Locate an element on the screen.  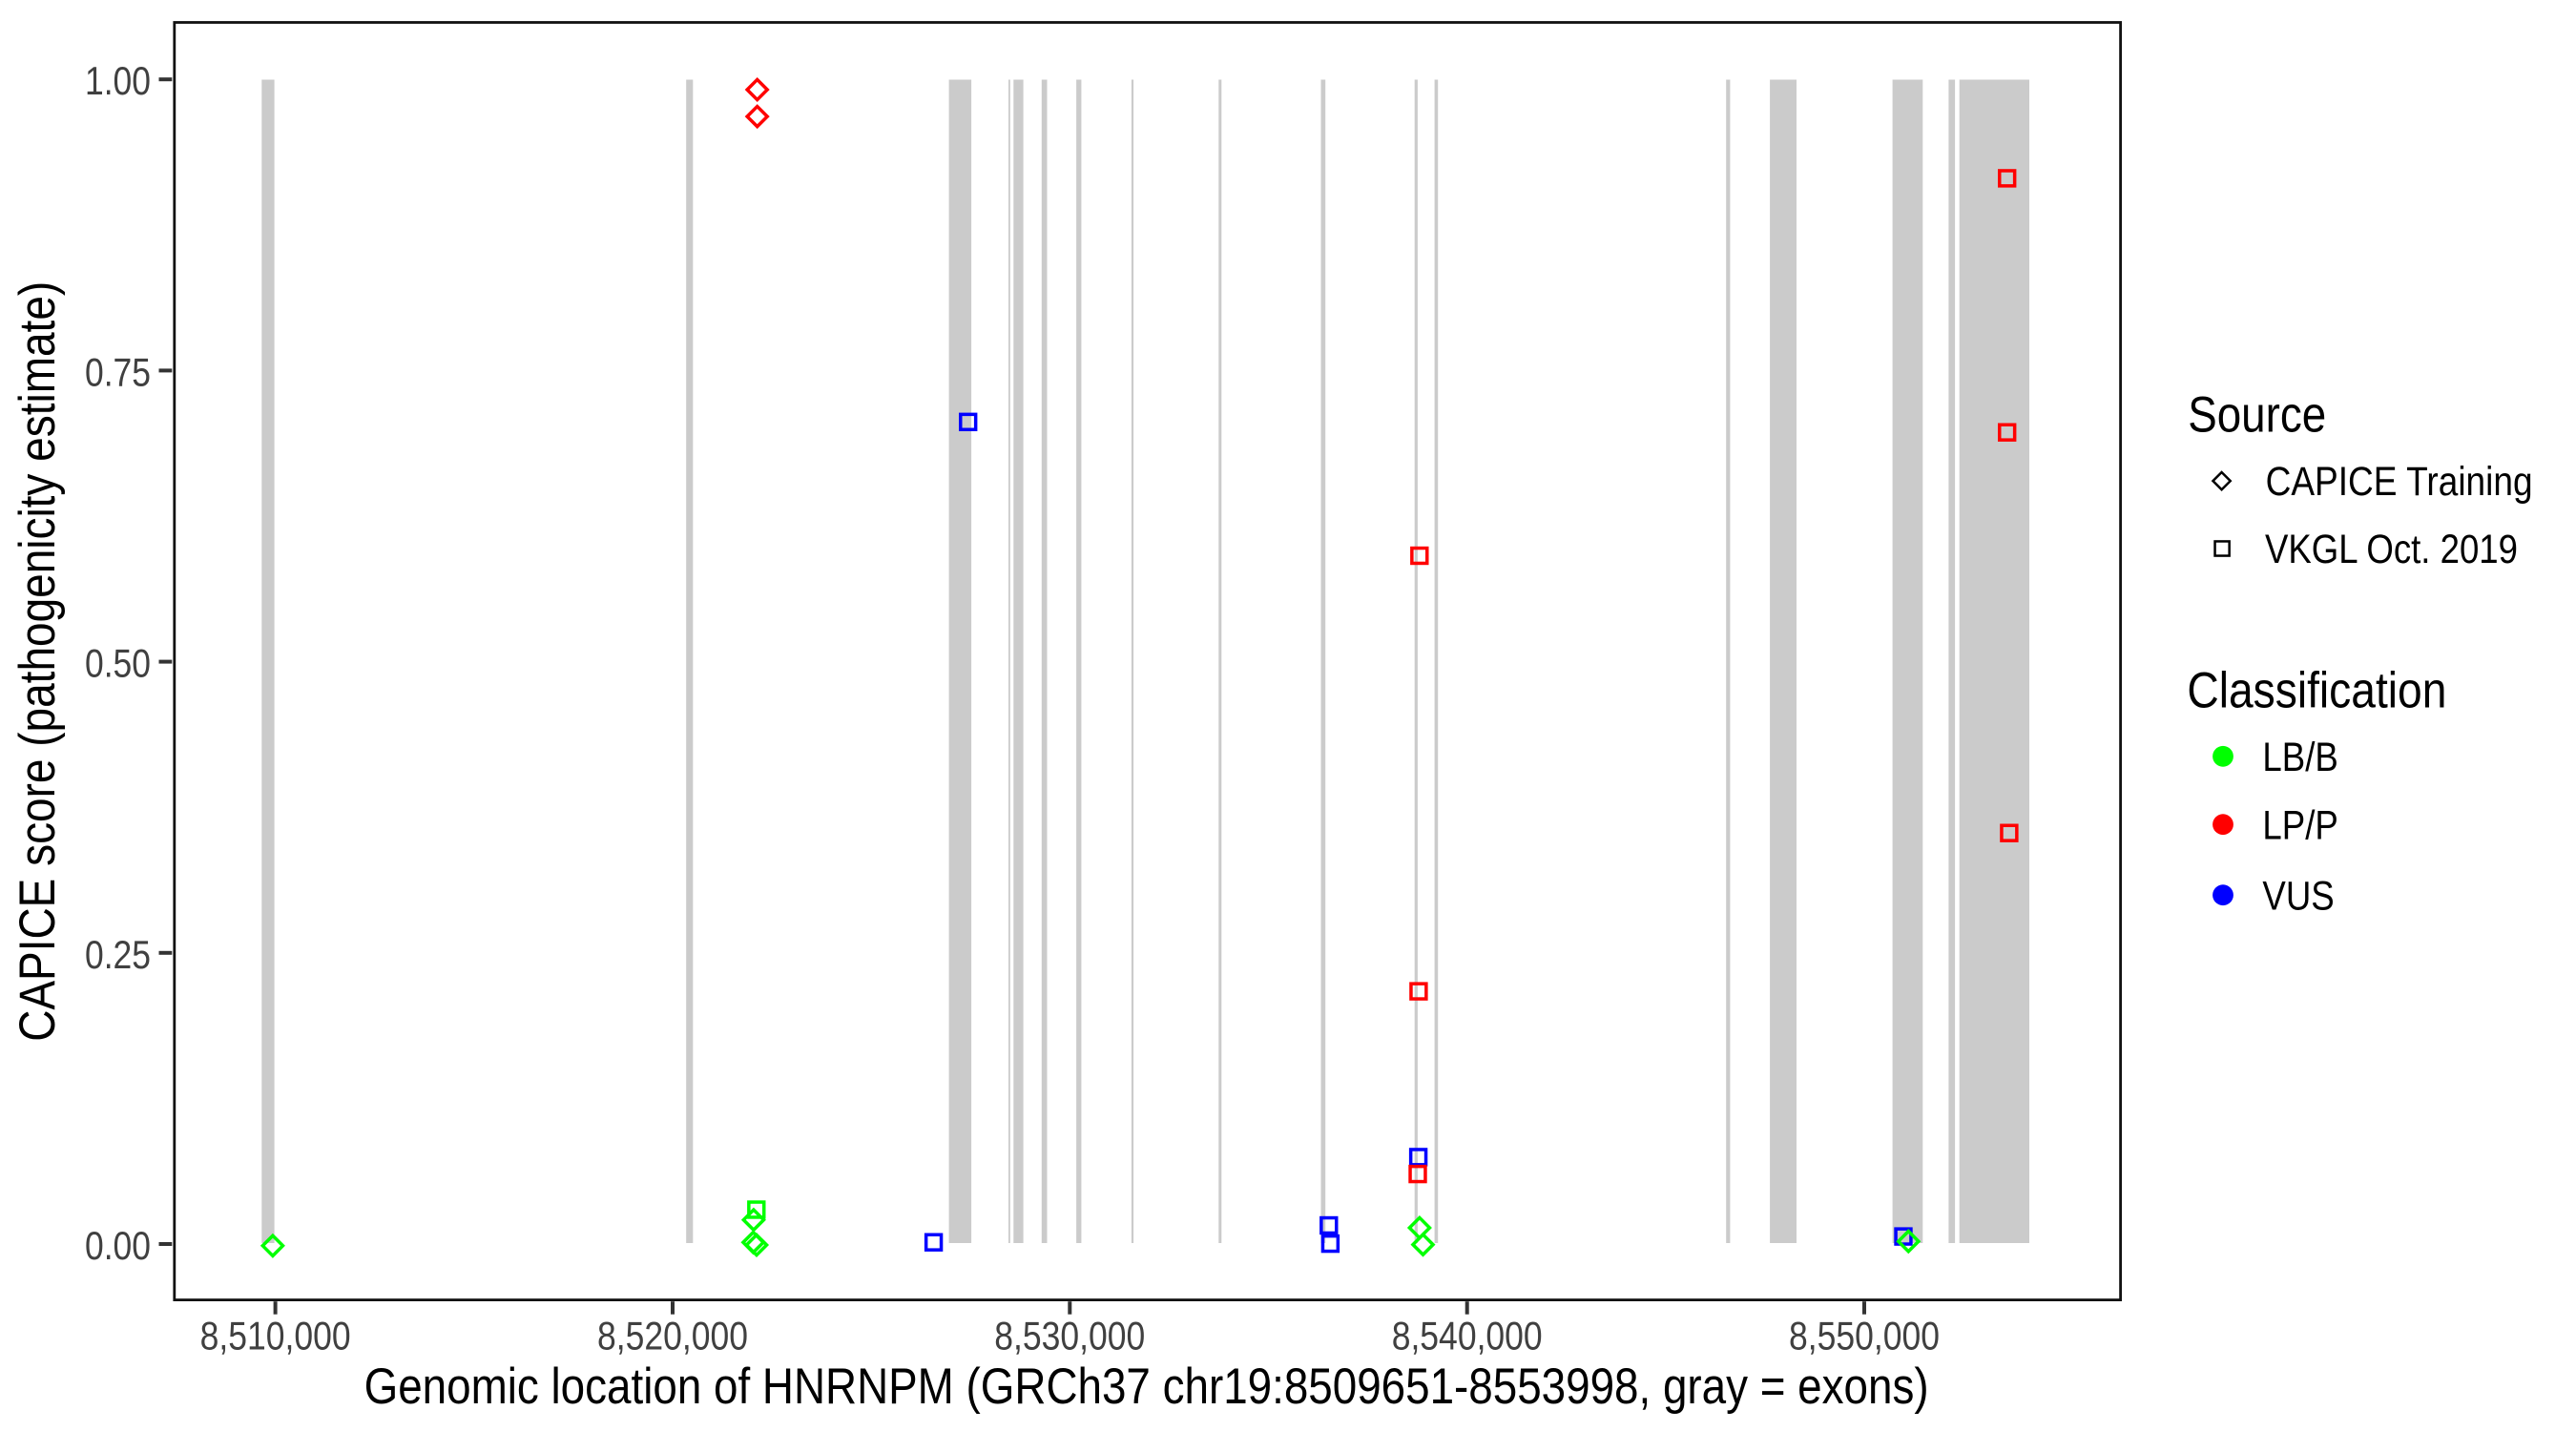
svg-text: VKGL Oct. 2019 is located at coordinates (2391, 550).